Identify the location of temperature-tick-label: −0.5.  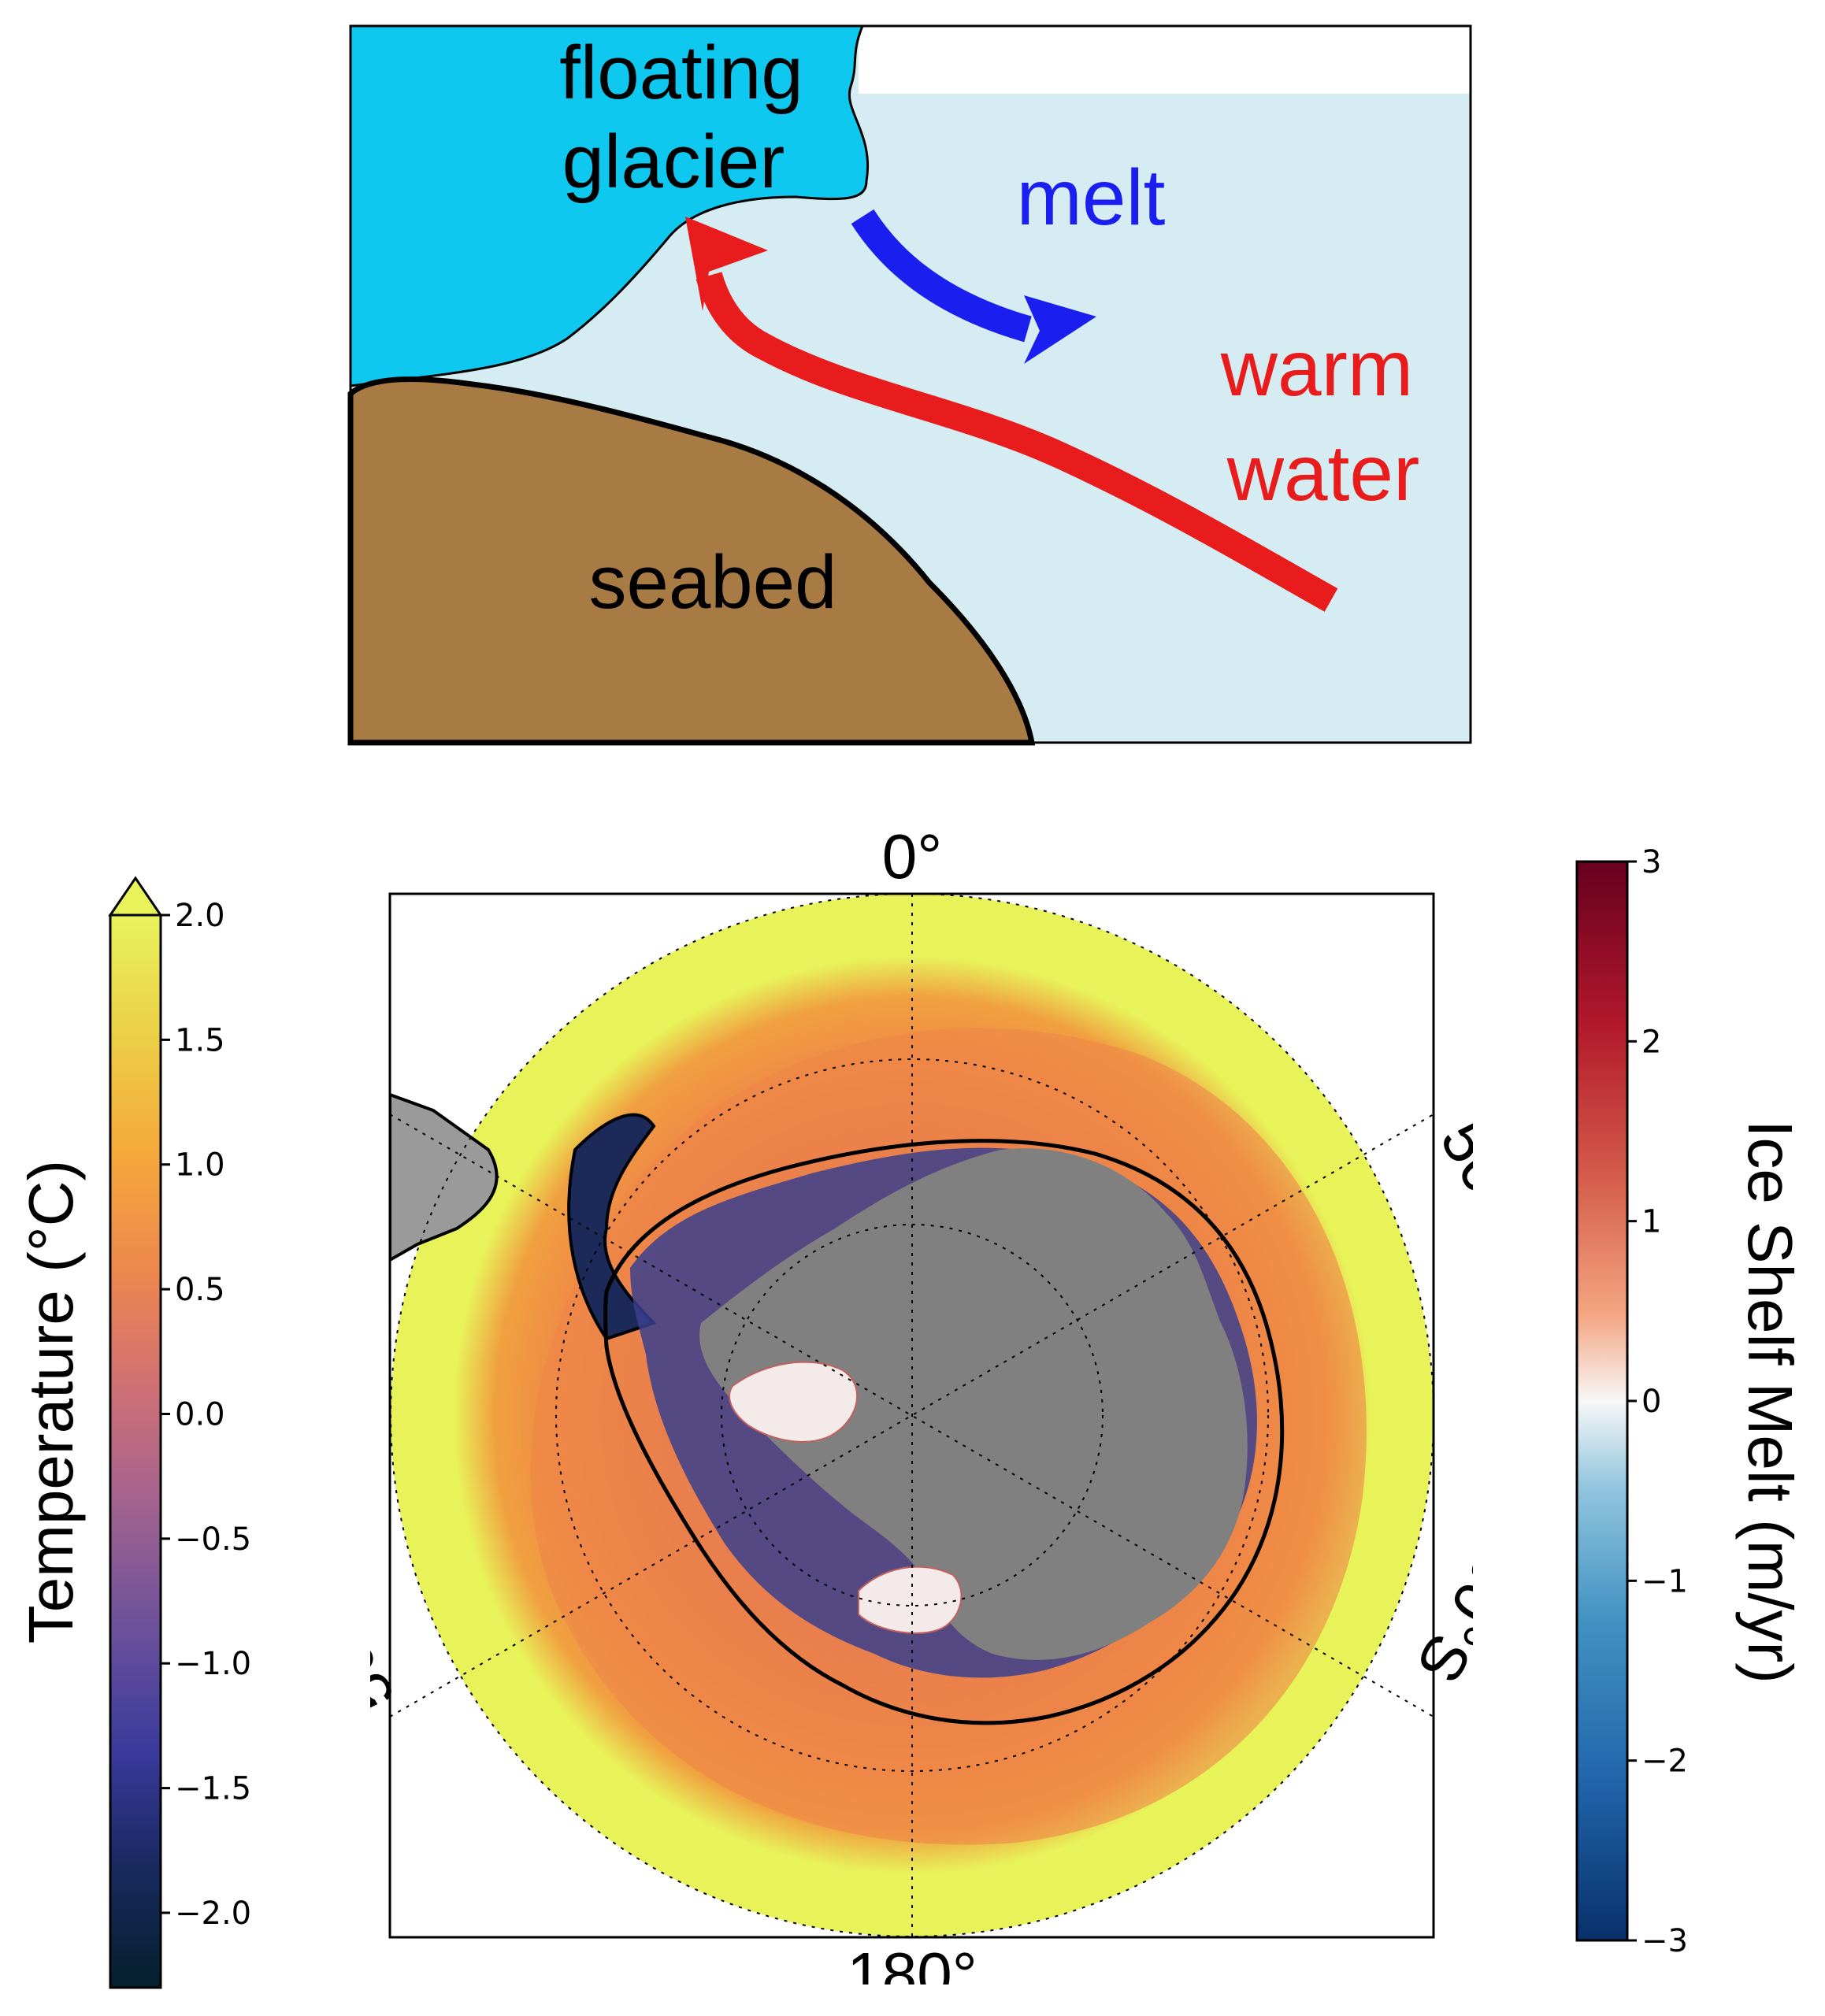
(213, 1539).